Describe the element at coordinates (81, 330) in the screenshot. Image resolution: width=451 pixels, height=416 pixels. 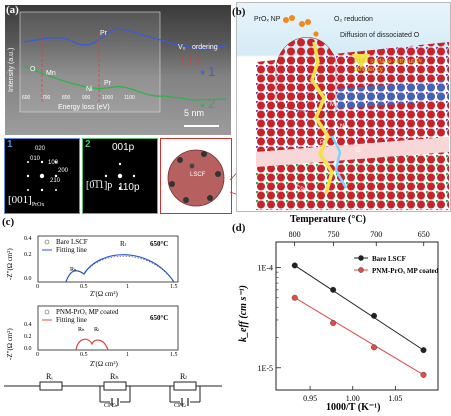
I see `plot2-rh-label: Rₕ` at that location.